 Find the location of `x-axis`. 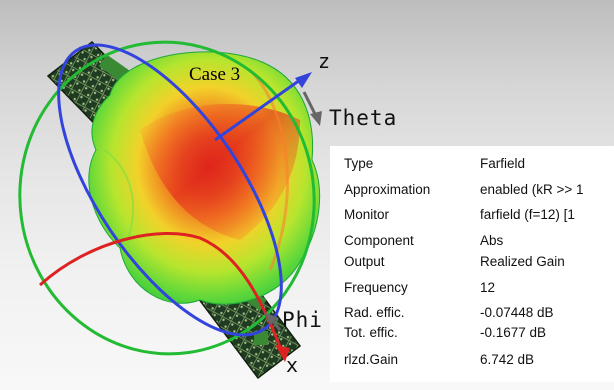

x-axis is located at coordinates (164, 297).